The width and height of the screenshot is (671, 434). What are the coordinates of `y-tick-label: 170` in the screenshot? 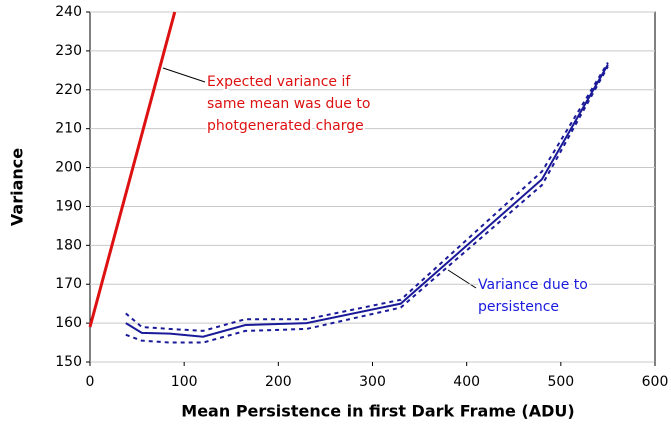 It's located at (68, 284).